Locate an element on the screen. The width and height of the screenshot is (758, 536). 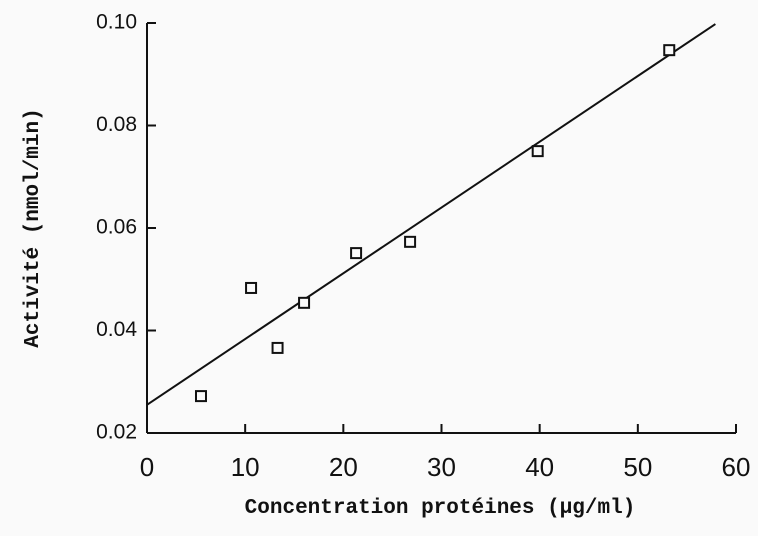
y-axis-label: Activité (nmol/min) is located at coordinates (33, 227).